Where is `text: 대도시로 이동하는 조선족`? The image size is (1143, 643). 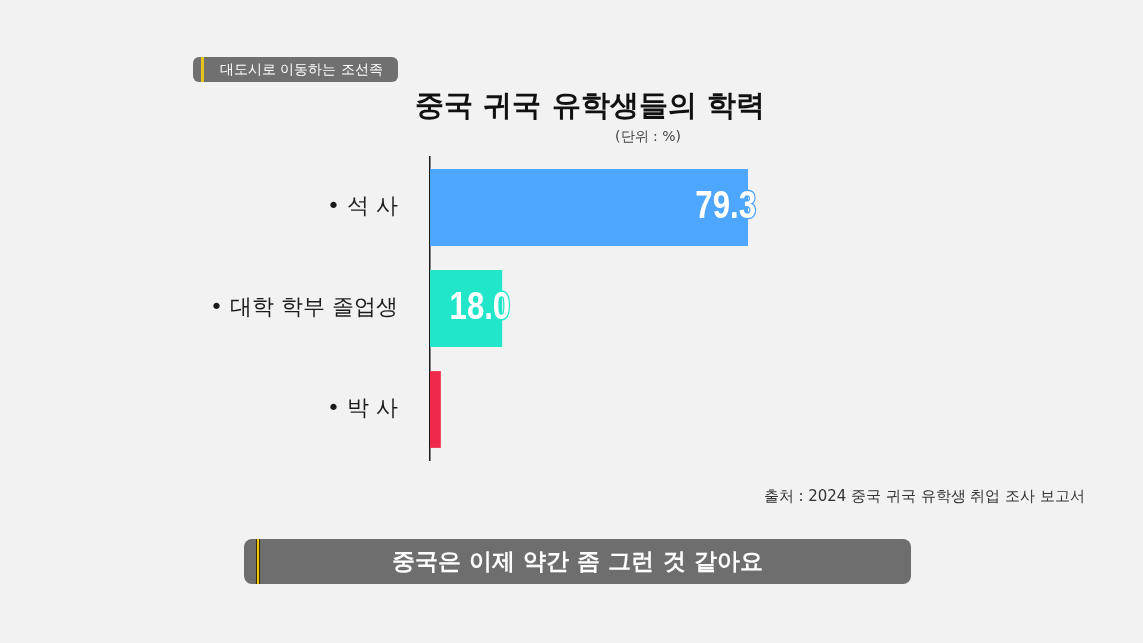
text: 대도시로 이동하는 조선족 is located at coordinates (295, 69).